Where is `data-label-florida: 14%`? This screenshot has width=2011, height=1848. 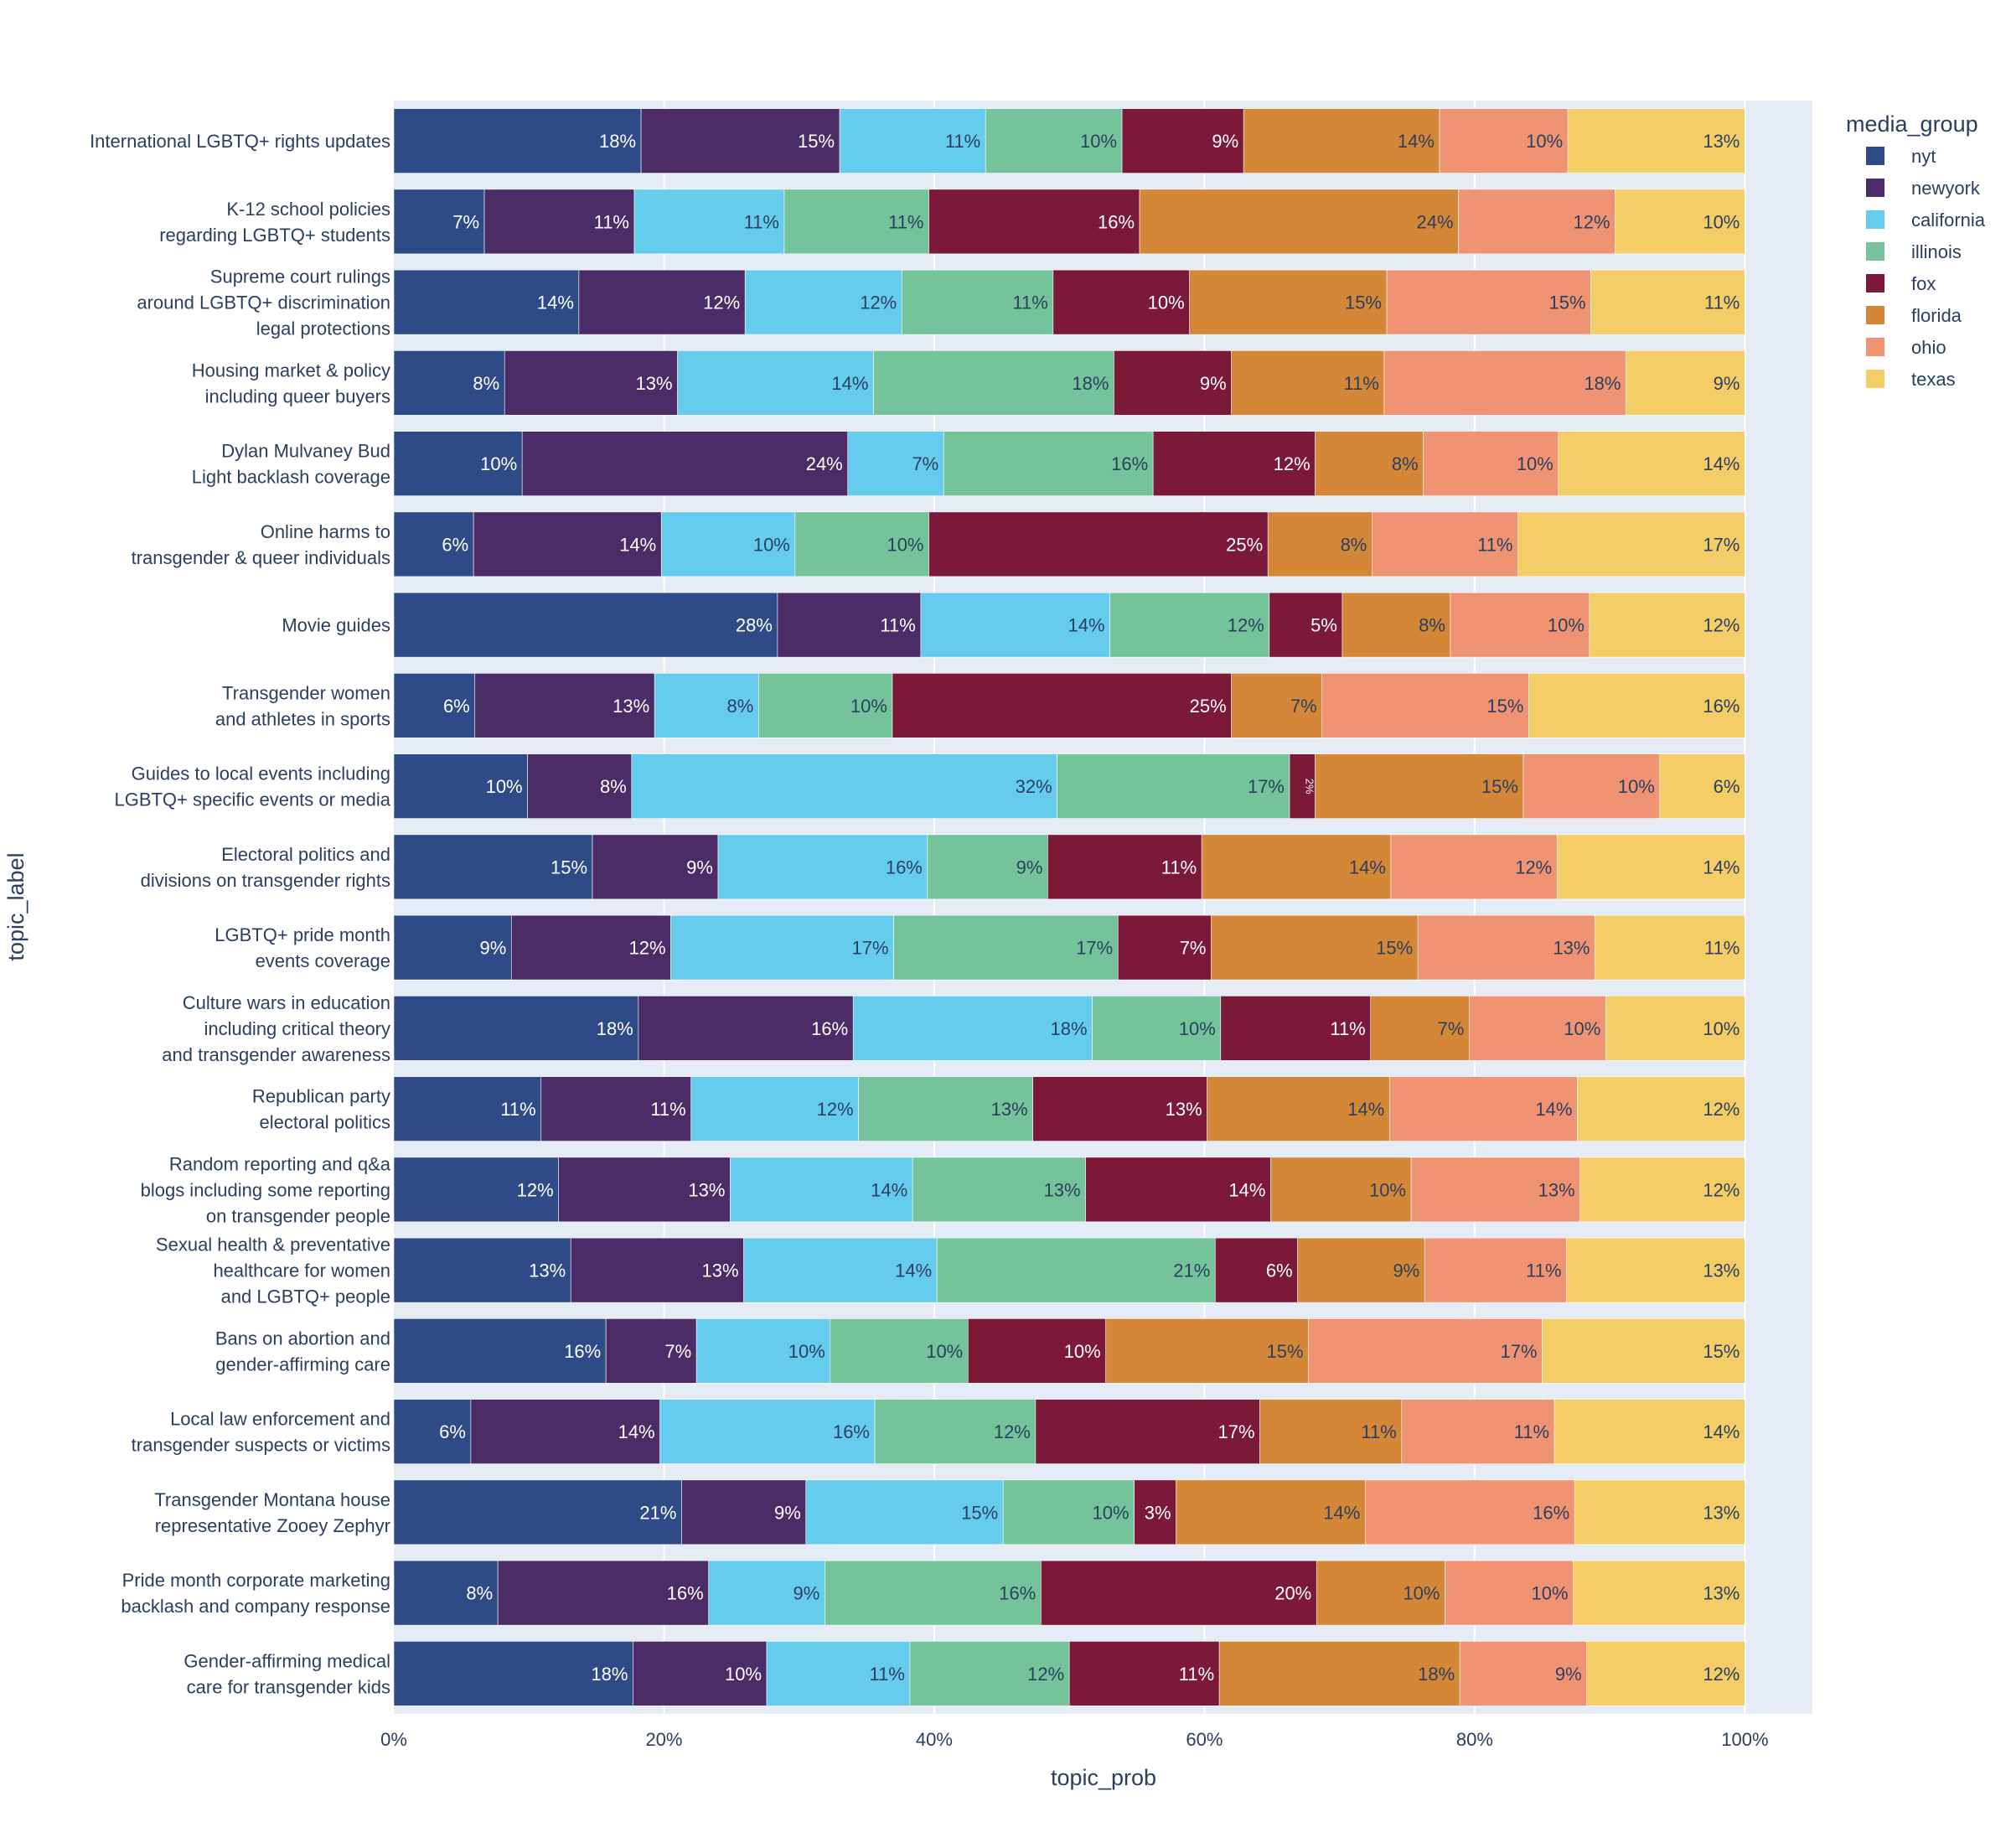
data-label-florida: 14% is located at coordinates (1367, 867).